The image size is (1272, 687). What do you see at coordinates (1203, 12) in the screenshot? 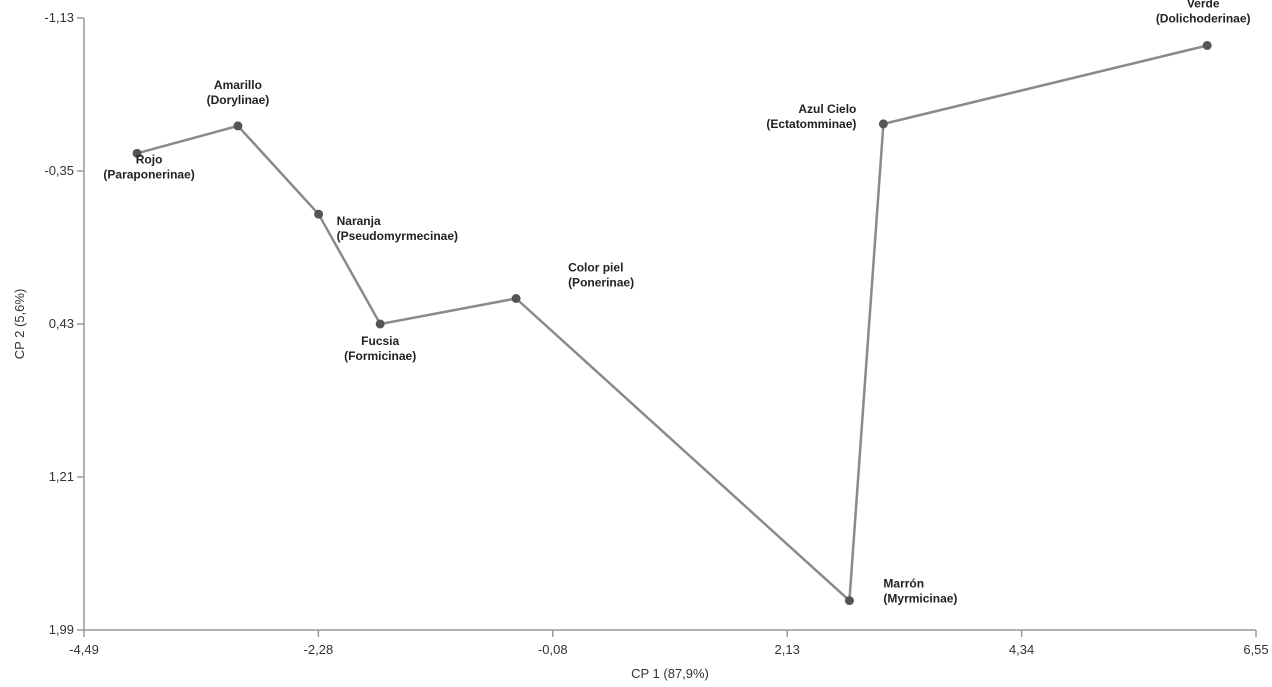
I see `data-point-label: Verde (Dolichoderinae)` at bounding box center [1203, 12].